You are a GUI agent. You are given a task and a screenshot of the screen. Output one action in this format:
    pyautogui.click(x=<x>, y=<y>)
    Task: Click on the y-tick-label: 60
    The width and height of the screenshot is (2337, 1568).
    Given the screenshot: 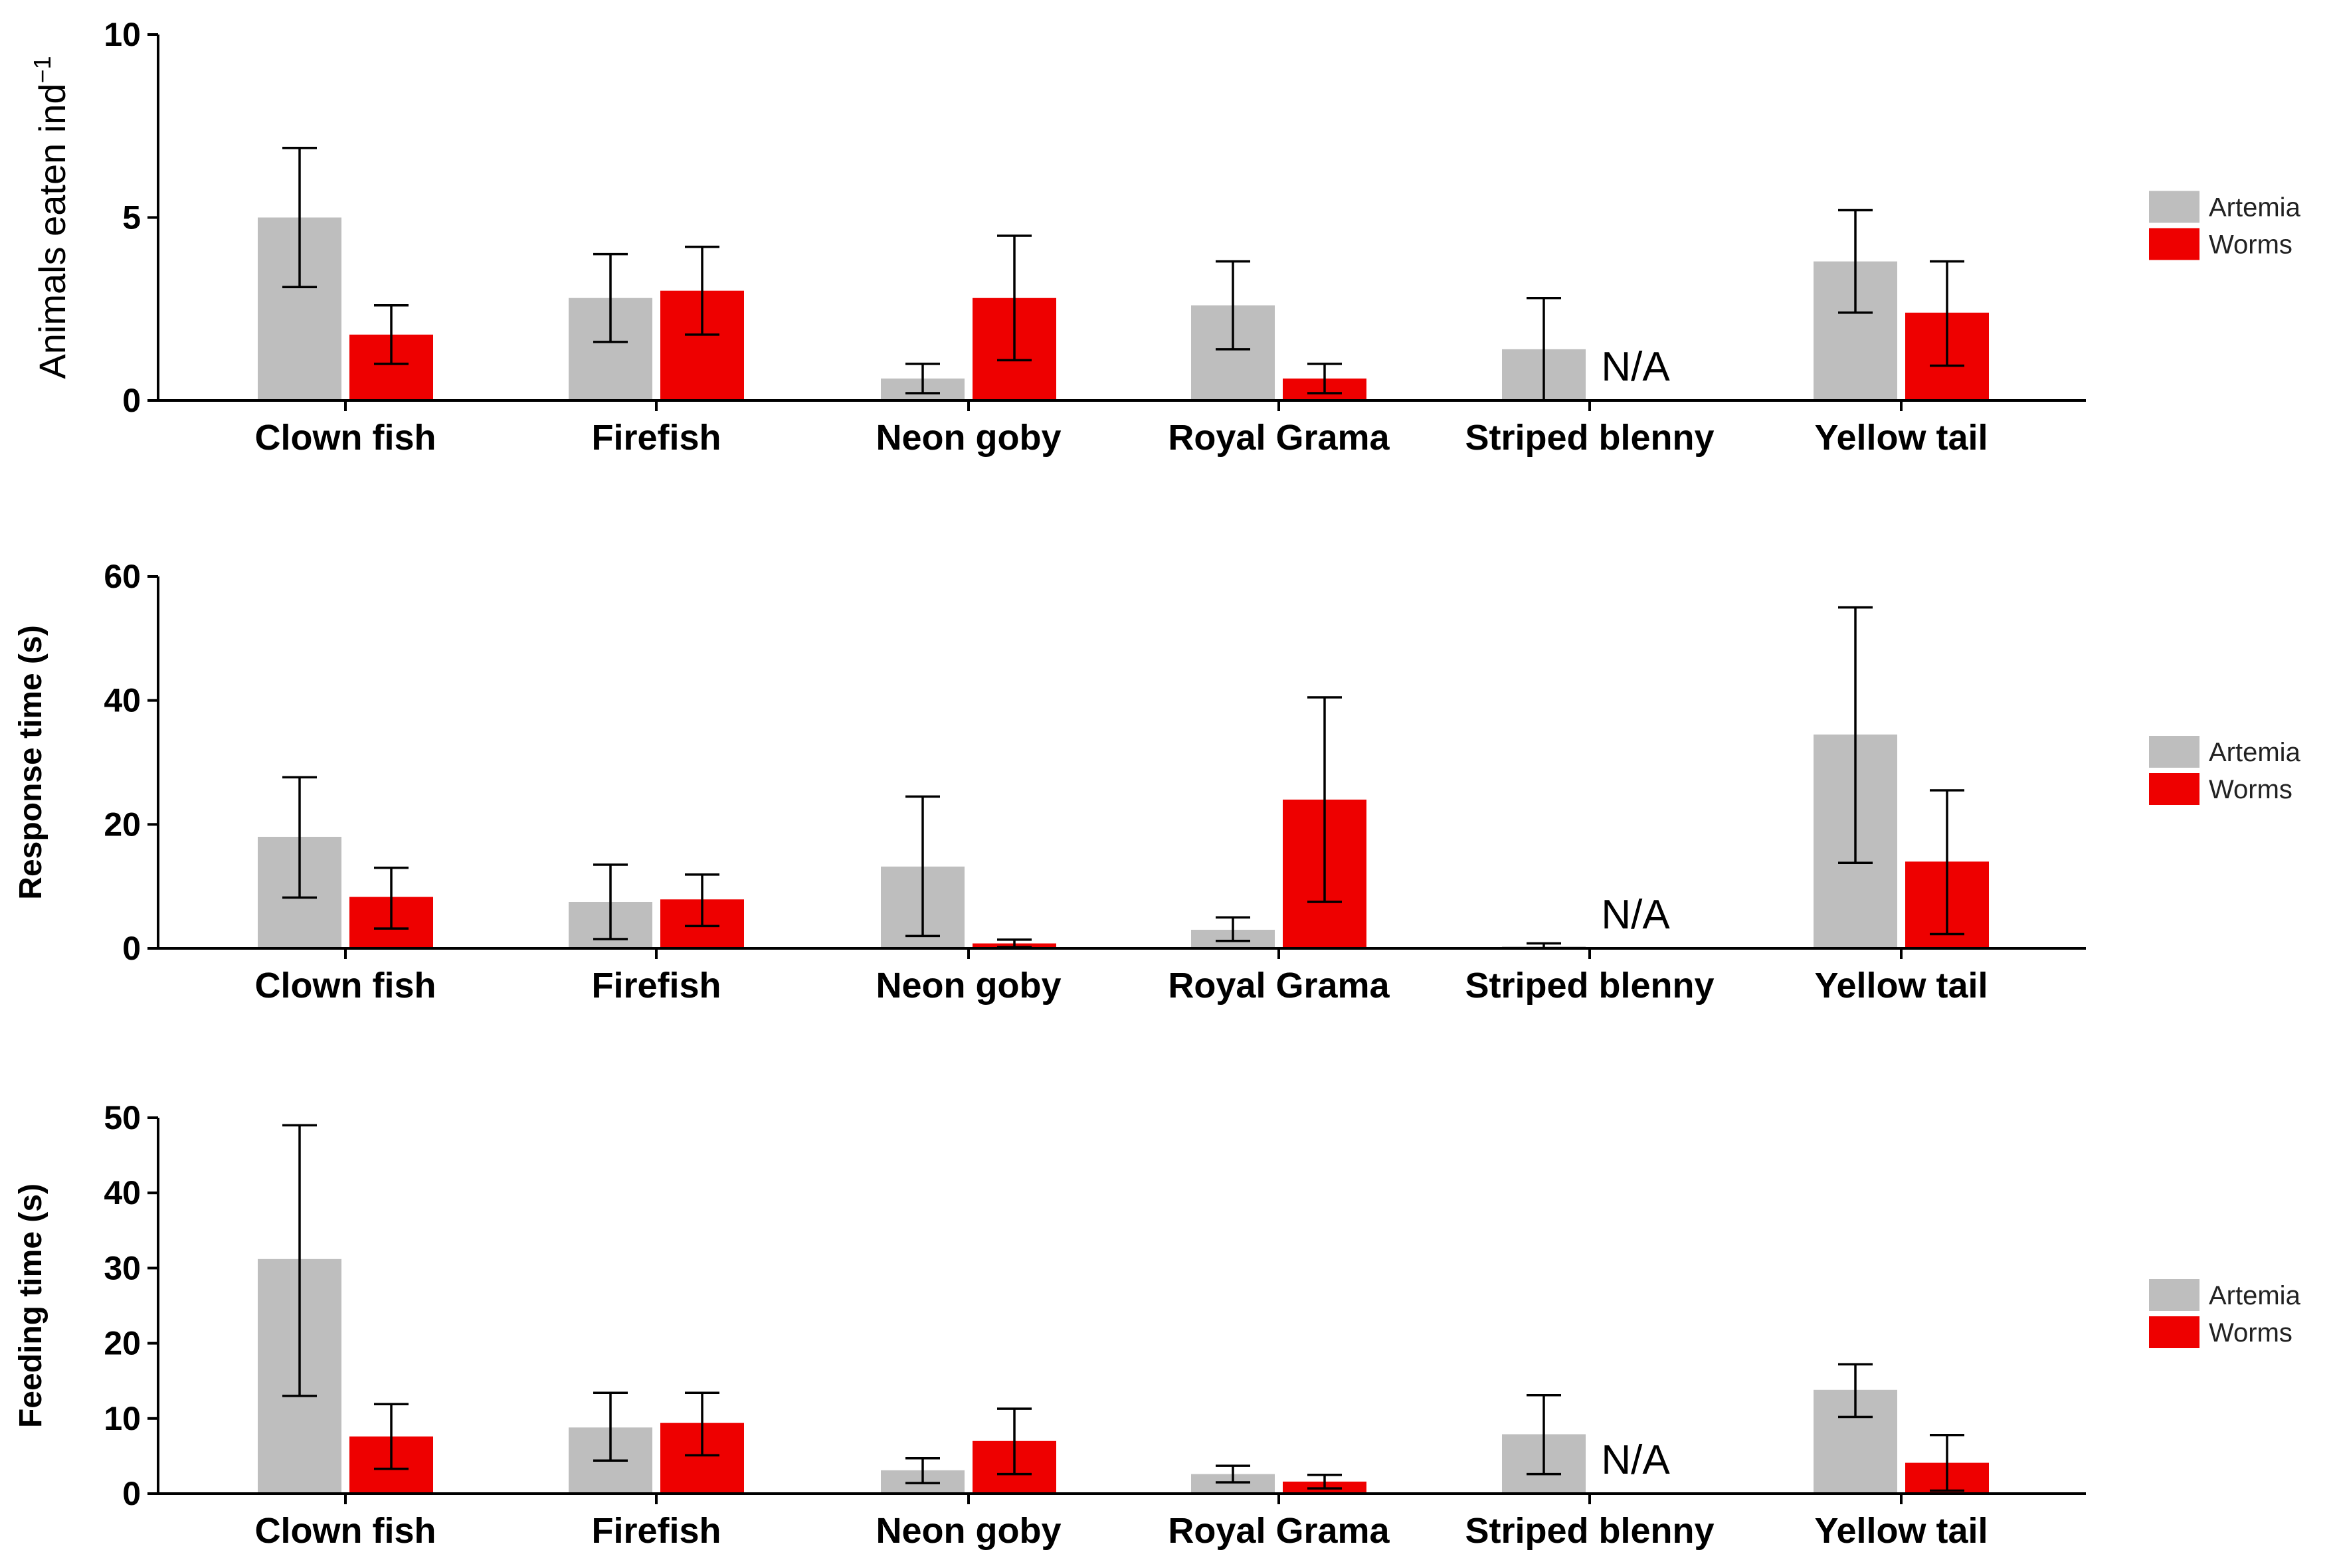 What is the action you would take?
    pyautogui.click(x=123, y=576)
    